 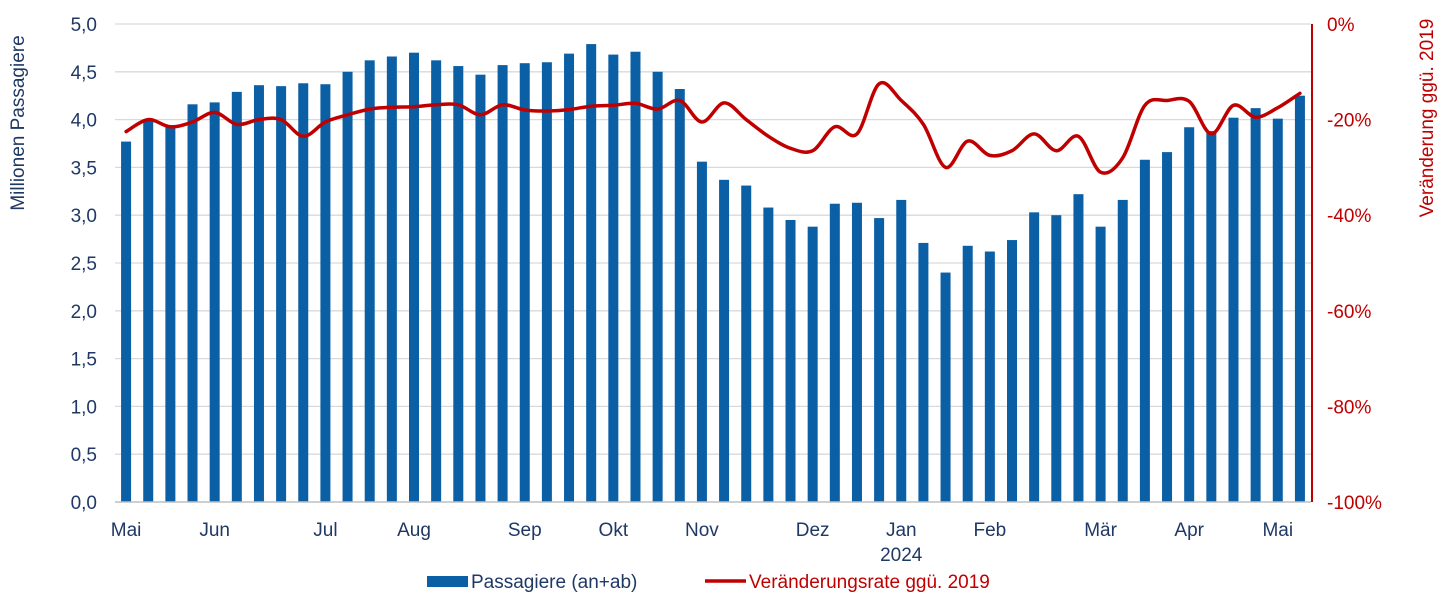 What do you see at coordinates (1349, 216) in the screenshot?
I see `right-tick-label: -40%` at bounding box center [1349, 216].